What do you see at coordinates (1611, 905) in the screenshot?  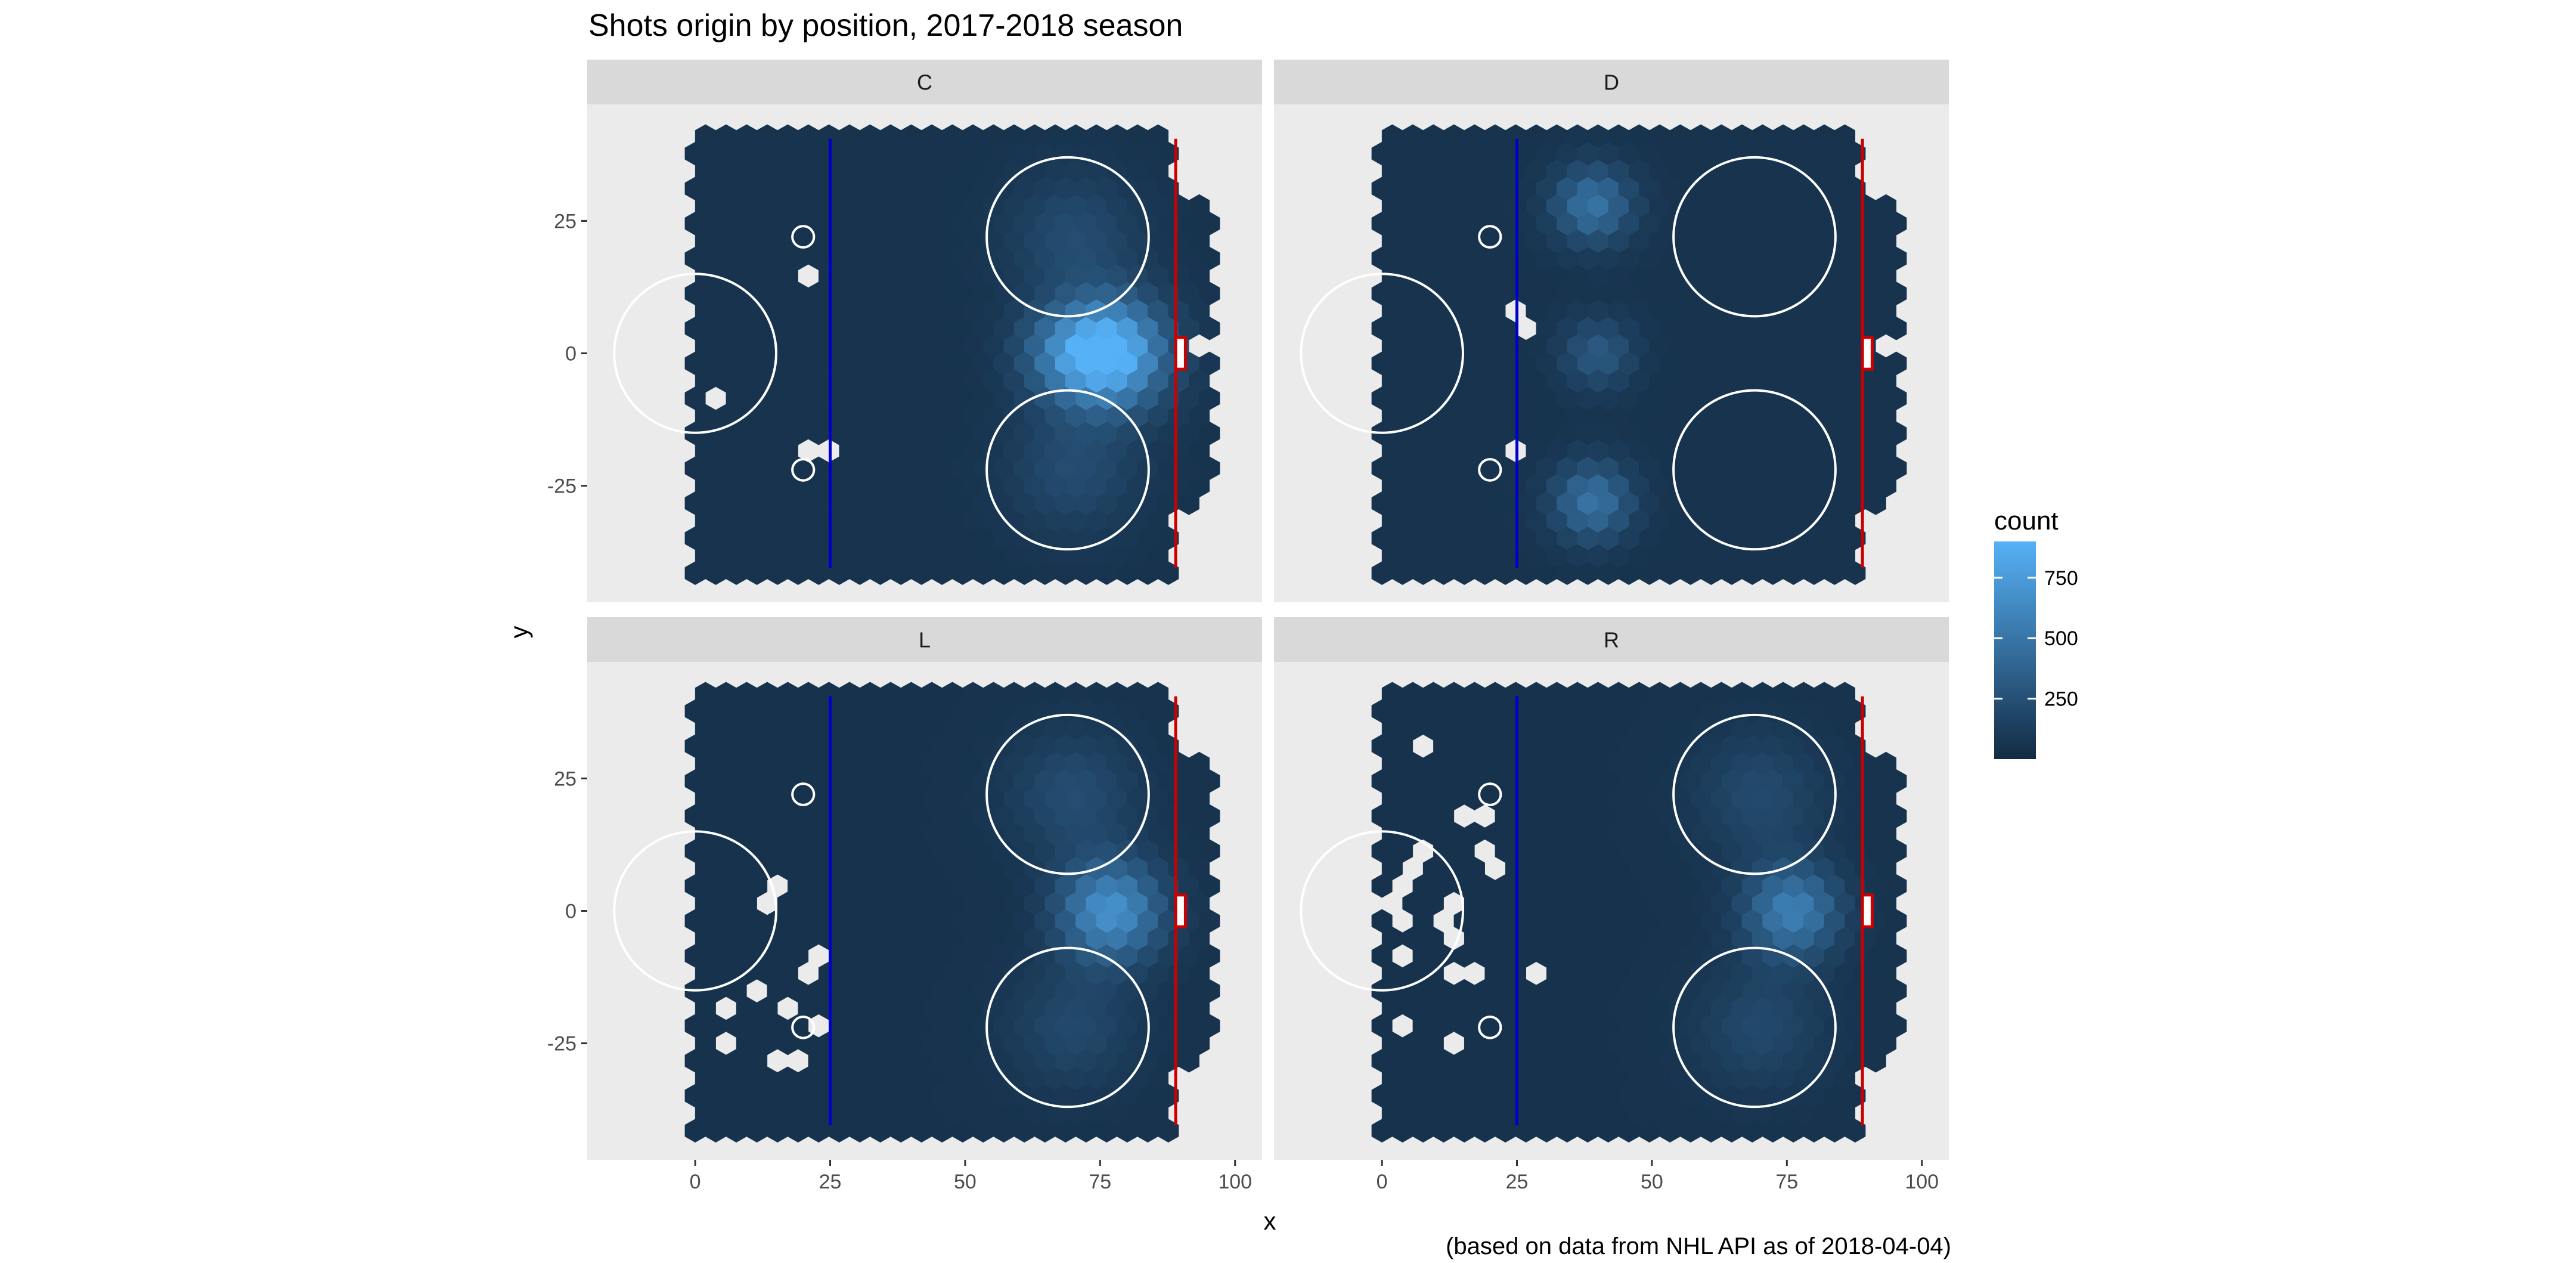 I see `facet-panel-r: R 0 25 50 75 100` at bounding box center [1611, 905].